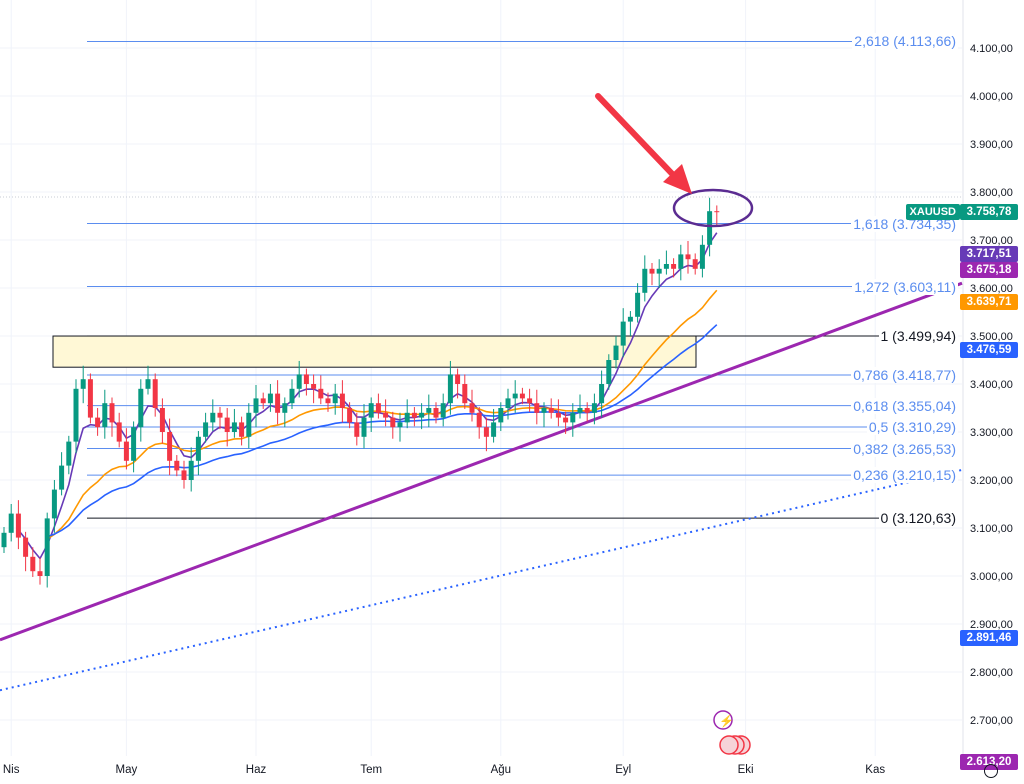  Describe the element at coordinates (991, 771) in the screenshot. I see `settings-icon` at that location.